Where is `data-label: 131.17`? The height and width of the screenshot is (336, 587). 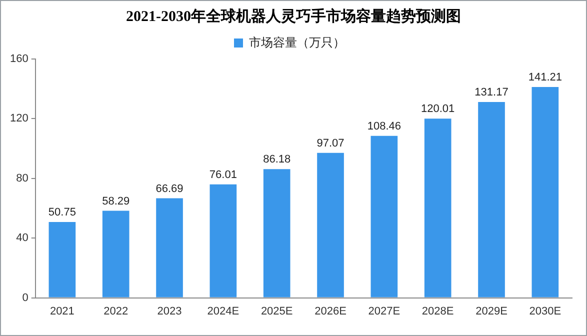 data-label: 131.17 is located at coordinates (491, 92).